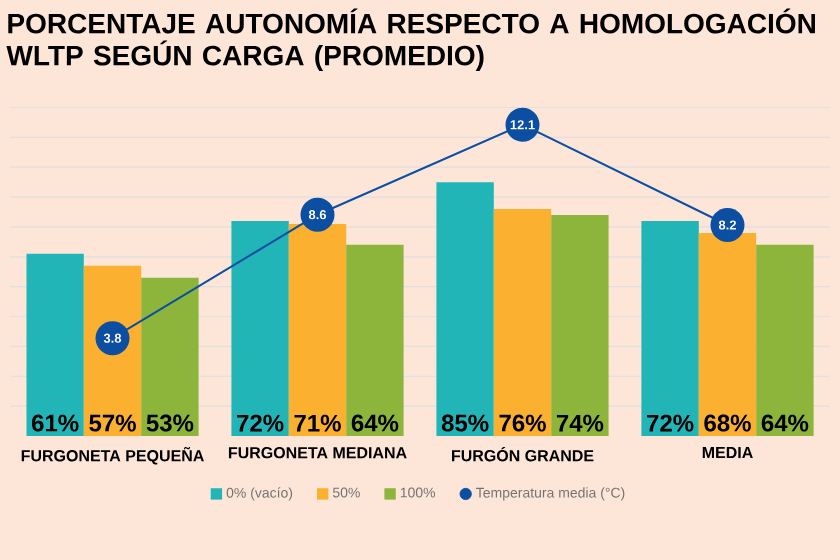  What do you see at coordinates (170, 423) in the screenshot?
I see `data-label: 53%` at bounding box center [170, 423].